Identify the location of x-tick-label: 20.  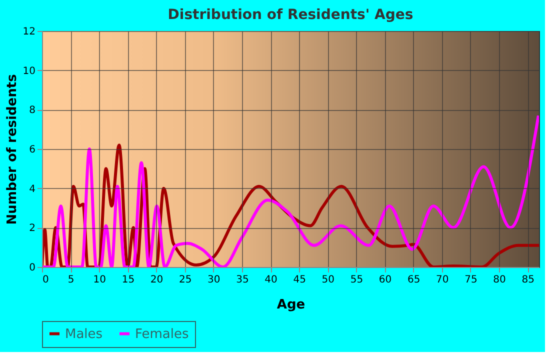
(157, 280).